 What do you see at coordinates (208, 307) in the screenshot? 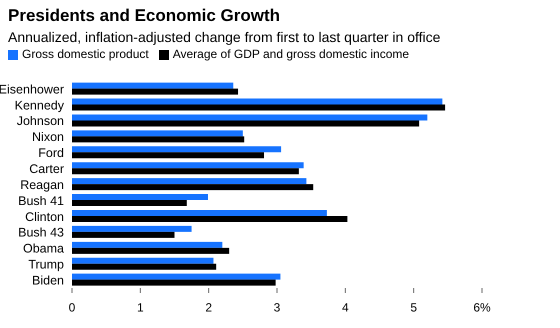
I see `x-tick-label: 2` at bounding box center [208, 307].